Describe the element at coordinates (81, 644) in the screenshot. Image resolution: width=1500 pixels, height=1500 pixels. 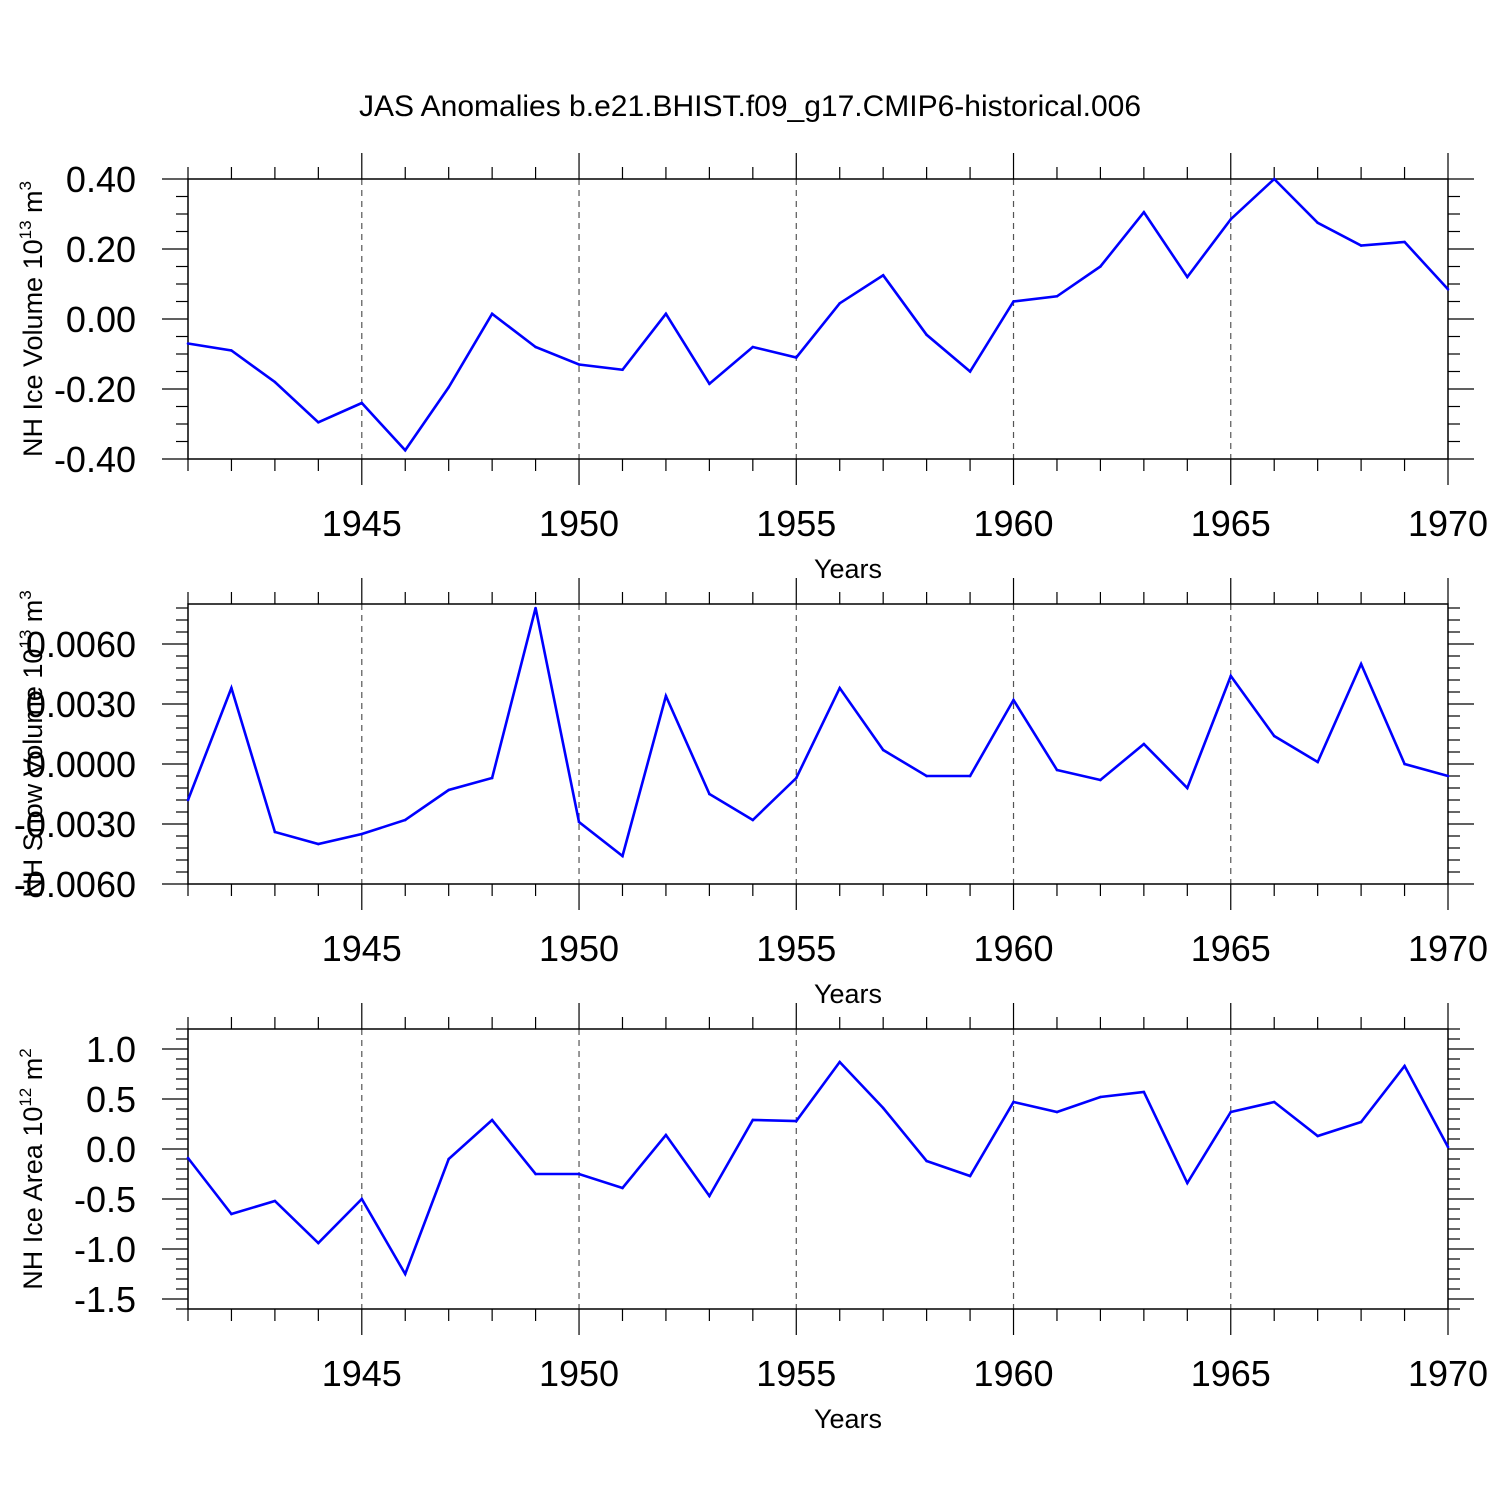
I see `y-tick-label: 0.0060` at that location.